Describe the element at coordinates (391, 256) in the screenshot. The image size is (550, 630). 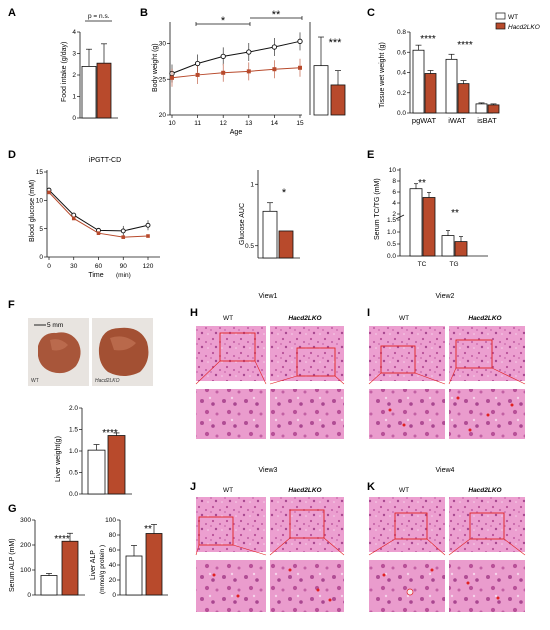
I see `ytick-label: 0.0` at that location.